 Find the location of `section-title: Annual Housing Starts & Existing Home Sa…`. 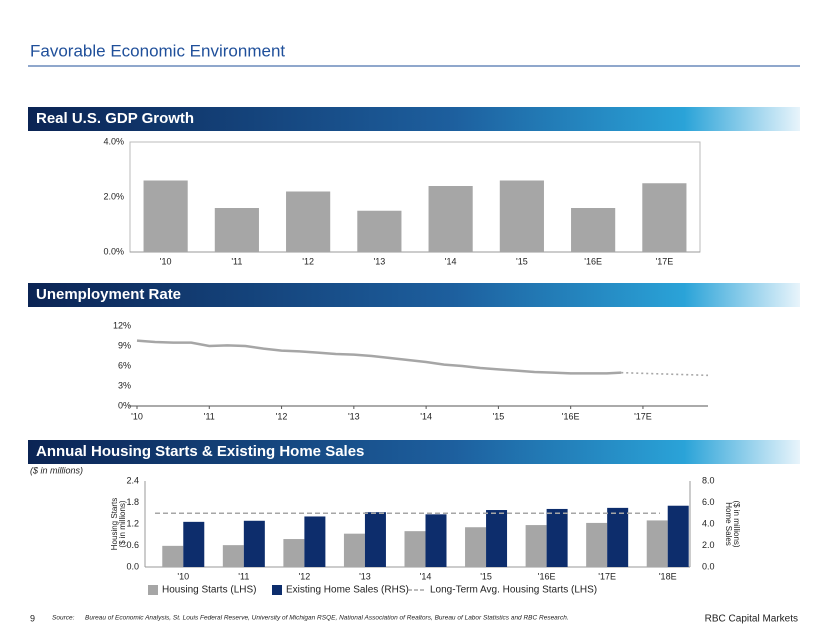

section-title: Annual Housing Starts & Existing Home Sa… is located at coordinates (200, 451).